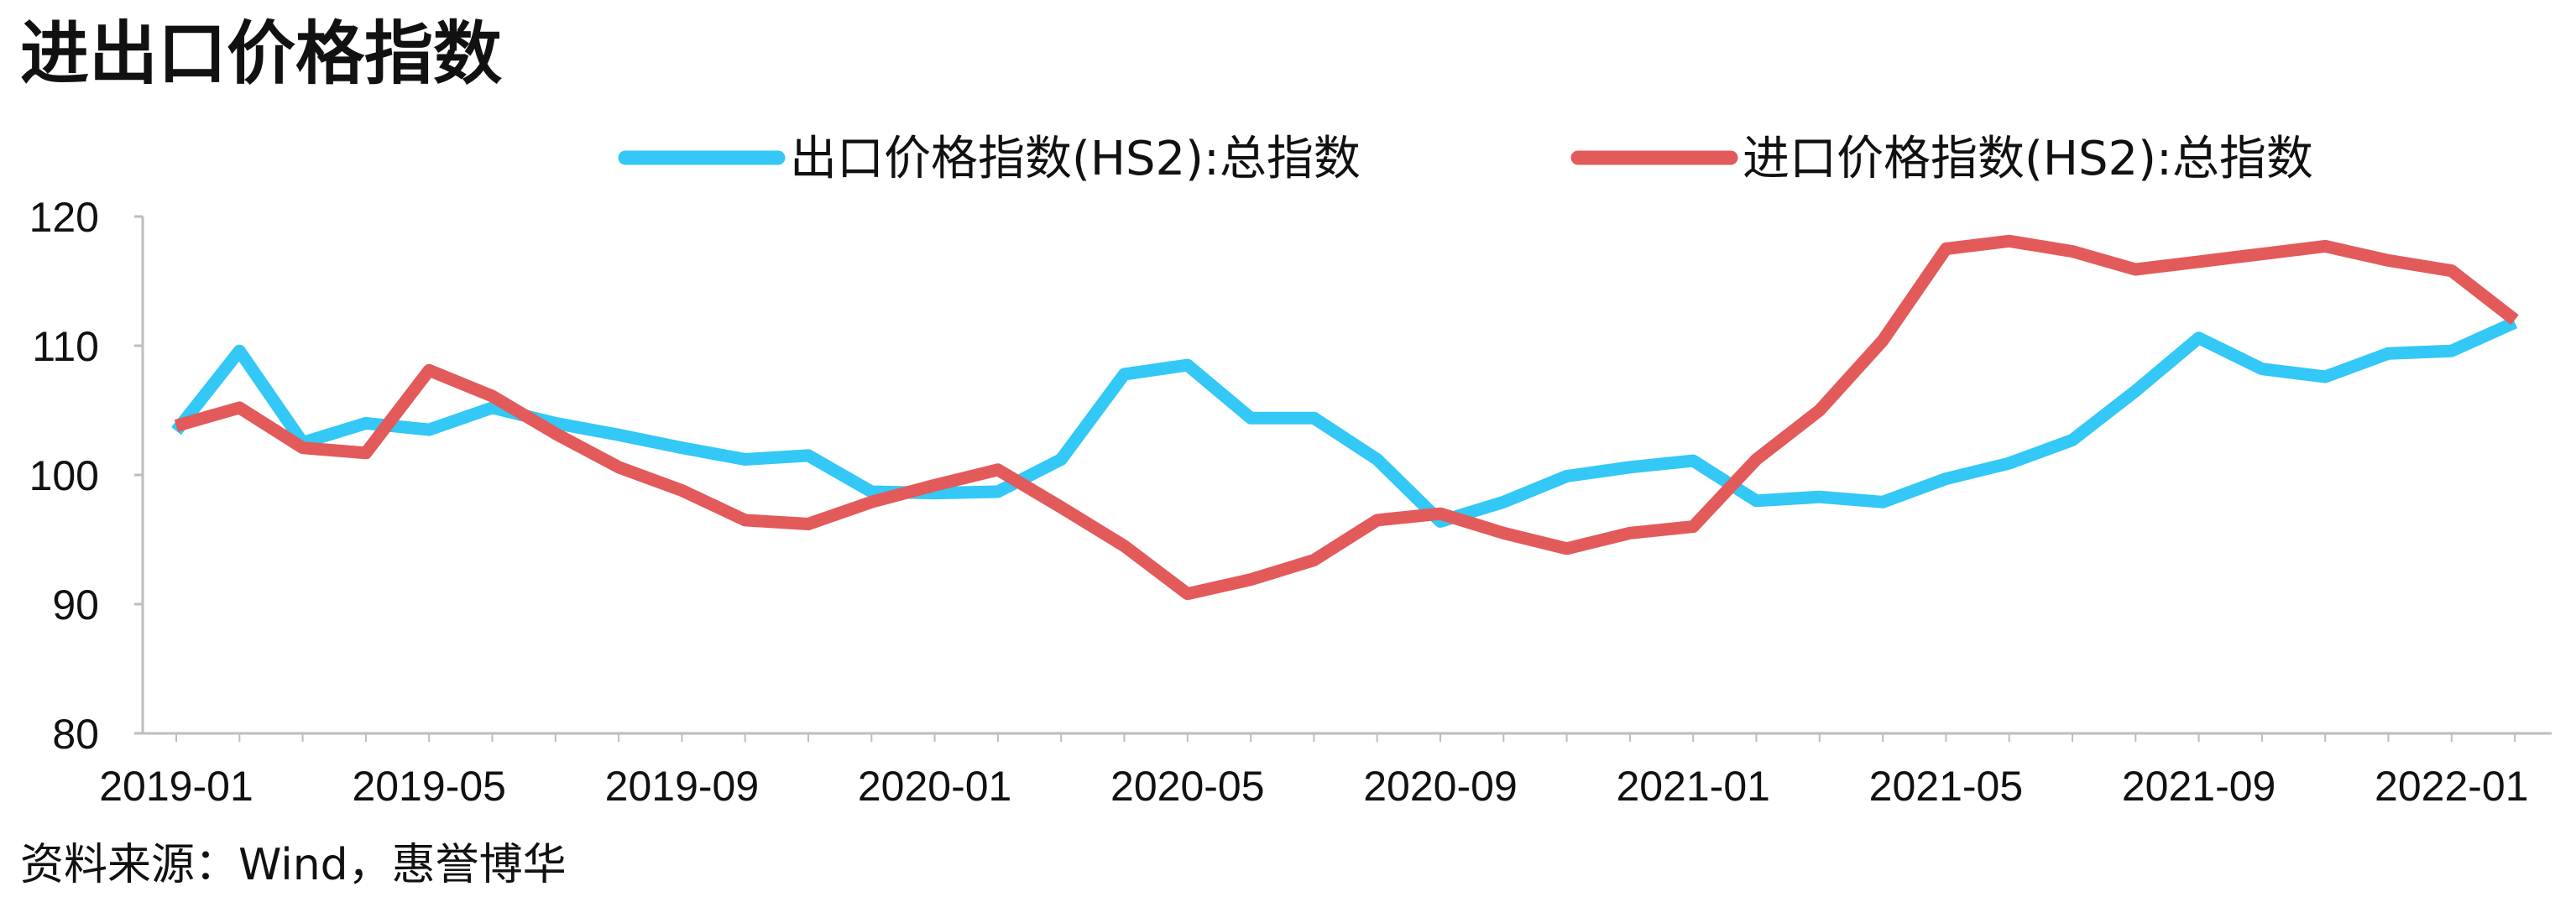  What do you see at coordinates (1465, 159) in the screenshot?
I see `legend: 出口价格指数(HS2):总指数 进口价格指数(HS2):总指数` at bounding box center [1465, 159].